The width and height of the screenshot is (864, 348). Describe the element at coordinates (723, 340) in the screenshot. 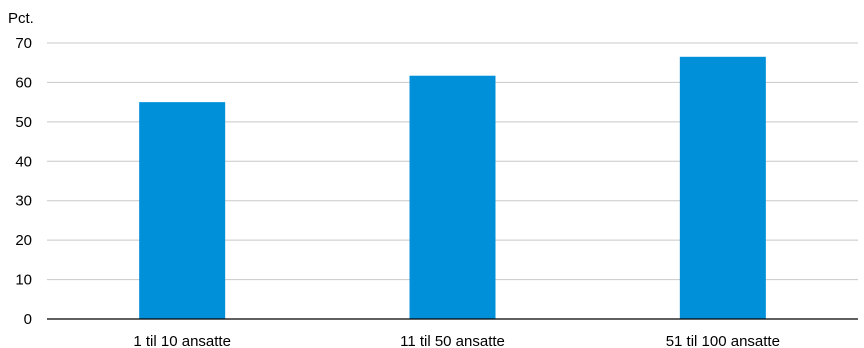

I see `x-category-label: 51 til 100 ansatte` at that location.